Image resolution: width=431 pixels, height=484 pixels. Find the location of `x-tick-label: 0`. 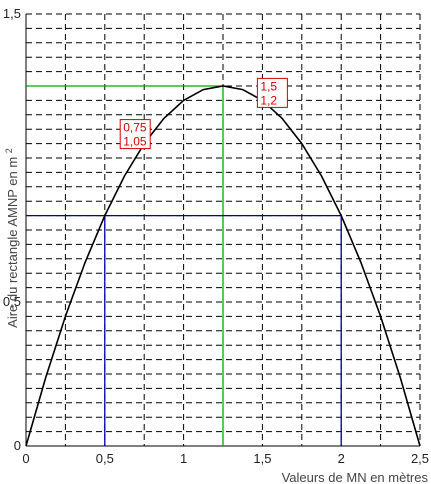

x-tick-label: 0 is located at coordinates (25, 458).